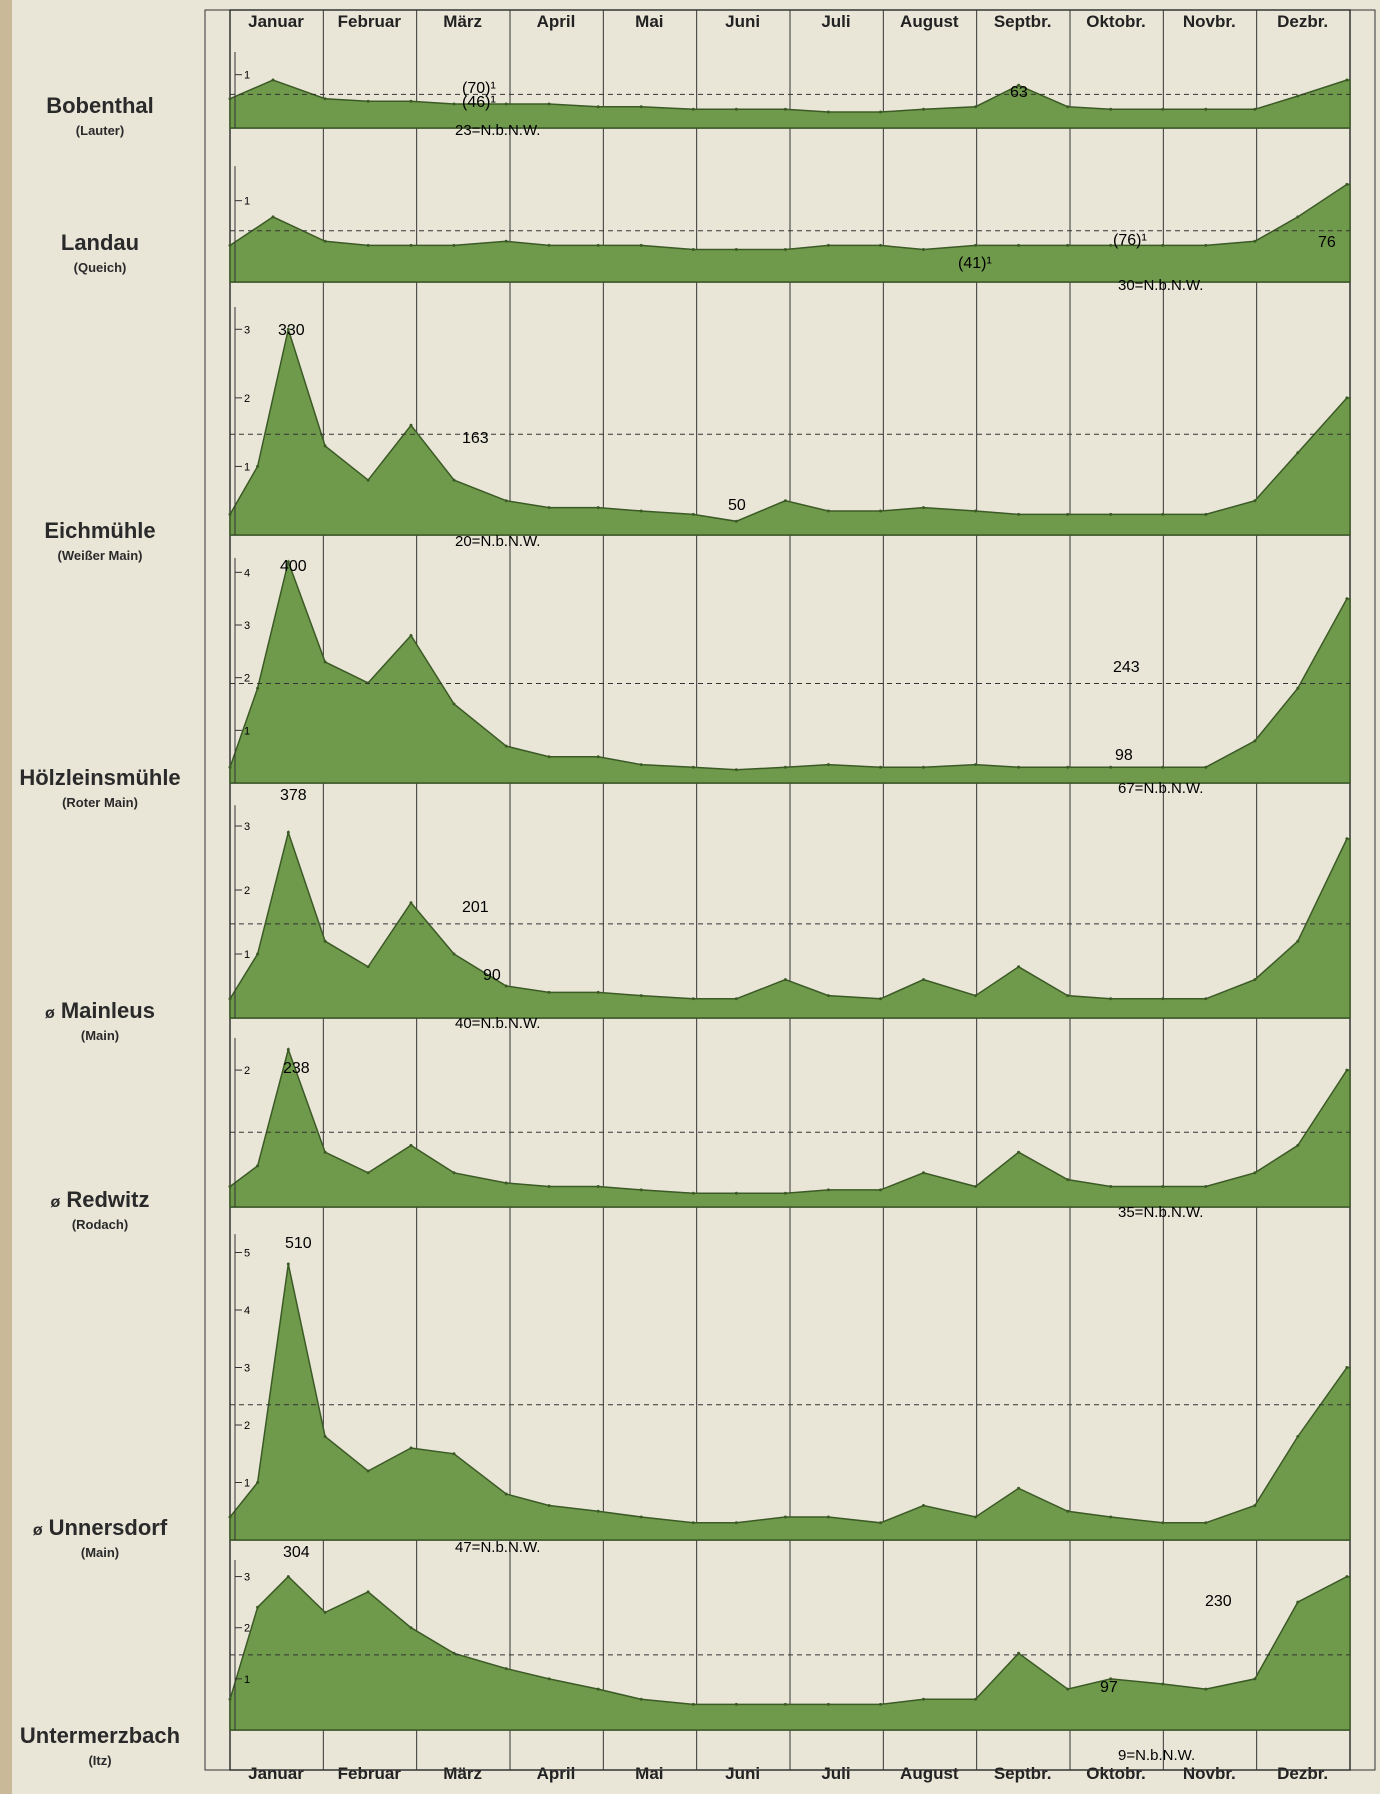 The image size is (1380, 1794). Describe the element at coordinates (1019, 92) in the screenshot. I see `annotation-label: 63` at that location.